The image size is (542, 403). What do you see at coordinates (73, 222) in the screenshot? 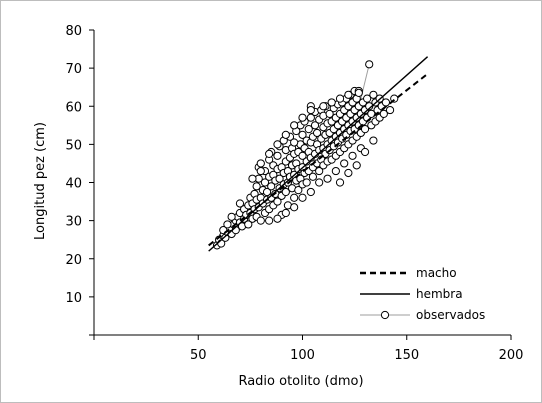
I see `y-tick-label: 30` at bounding box center [73, 222].